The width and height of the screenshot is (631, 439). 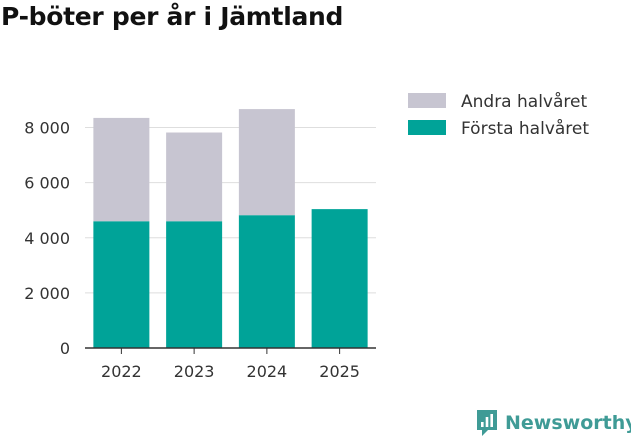 What do you see at coordinates (47, 238) in the screenshot?
I see `y-tick-label: 4 000` at bounding box center [47, 238].